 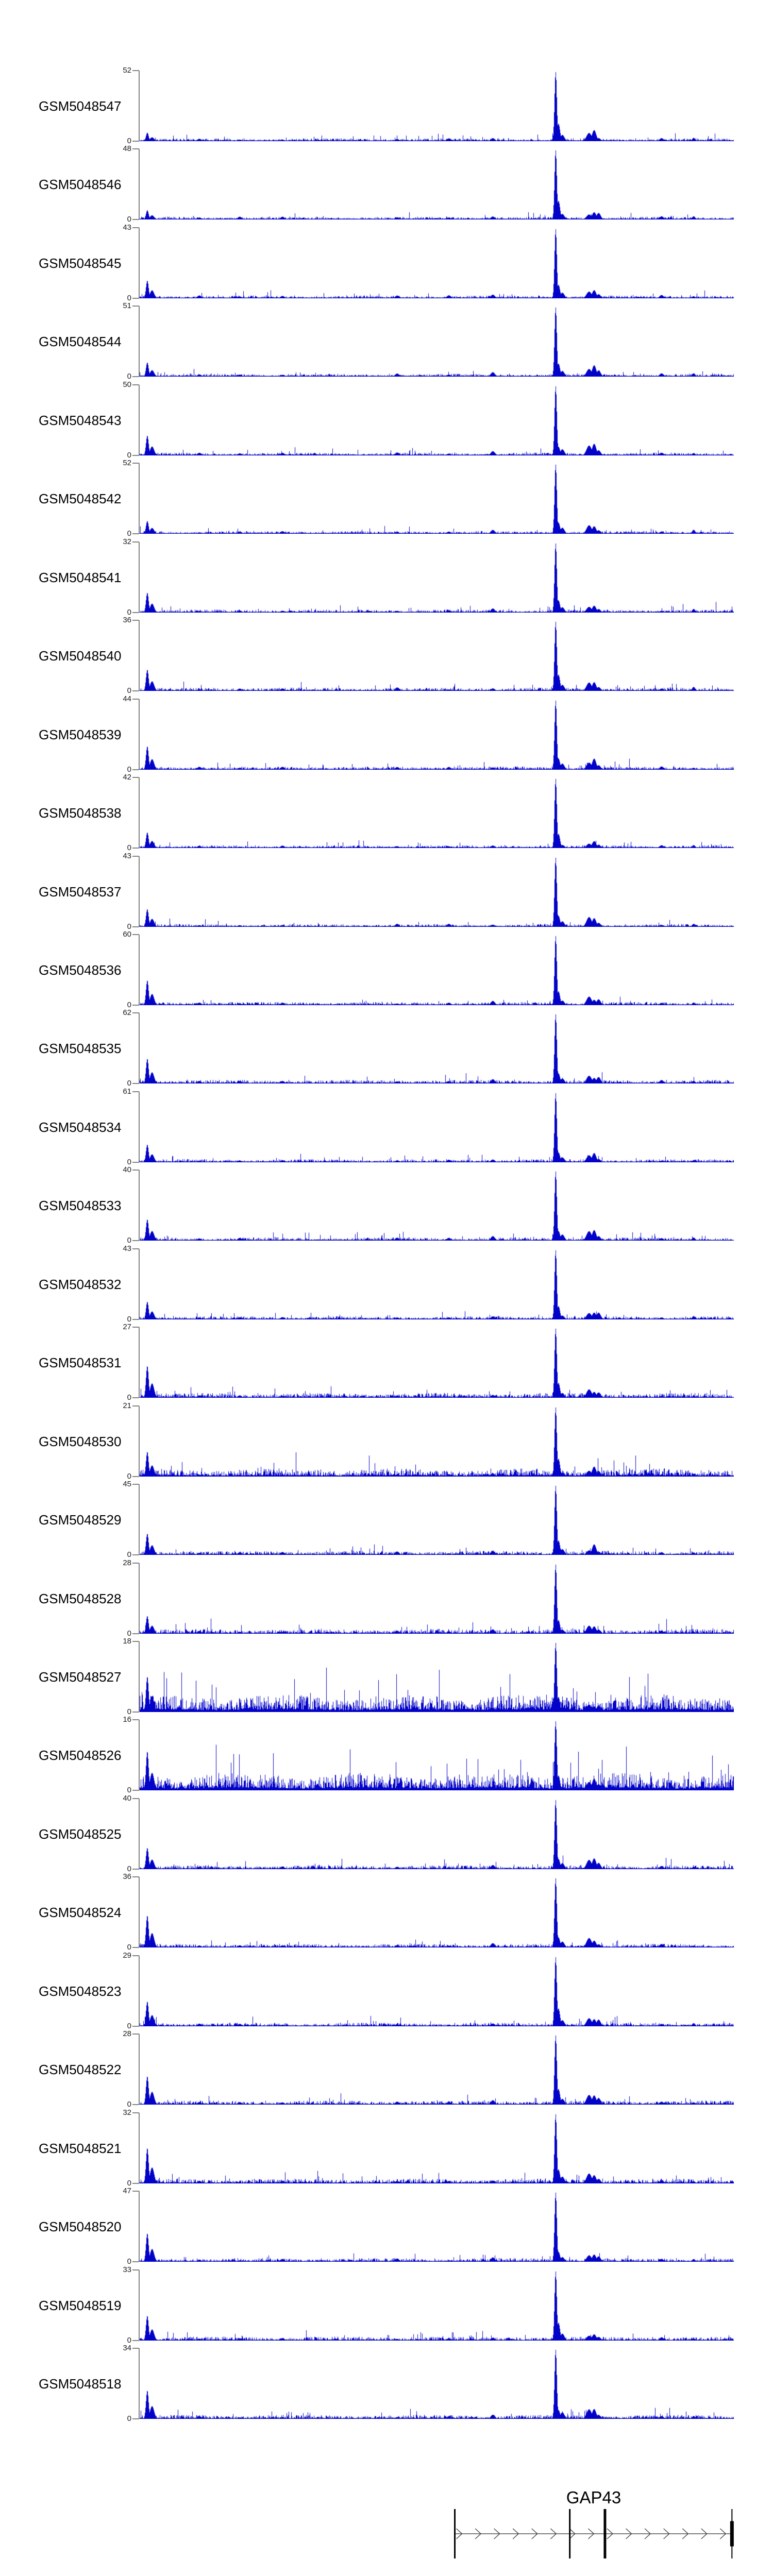 I want to click on y-max-label: 47, so click(x=127, y=2191).